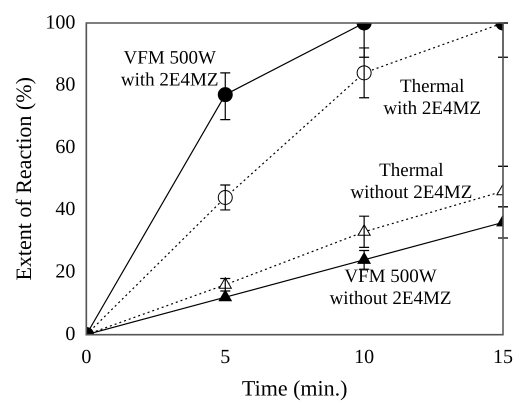 Image resolution: width=524 pixels, height=415 pixels. Describe the element at coordinates (169, 69) in the screenshot. I see `series-label: VFM 500W with 2E4MZ` at that location.